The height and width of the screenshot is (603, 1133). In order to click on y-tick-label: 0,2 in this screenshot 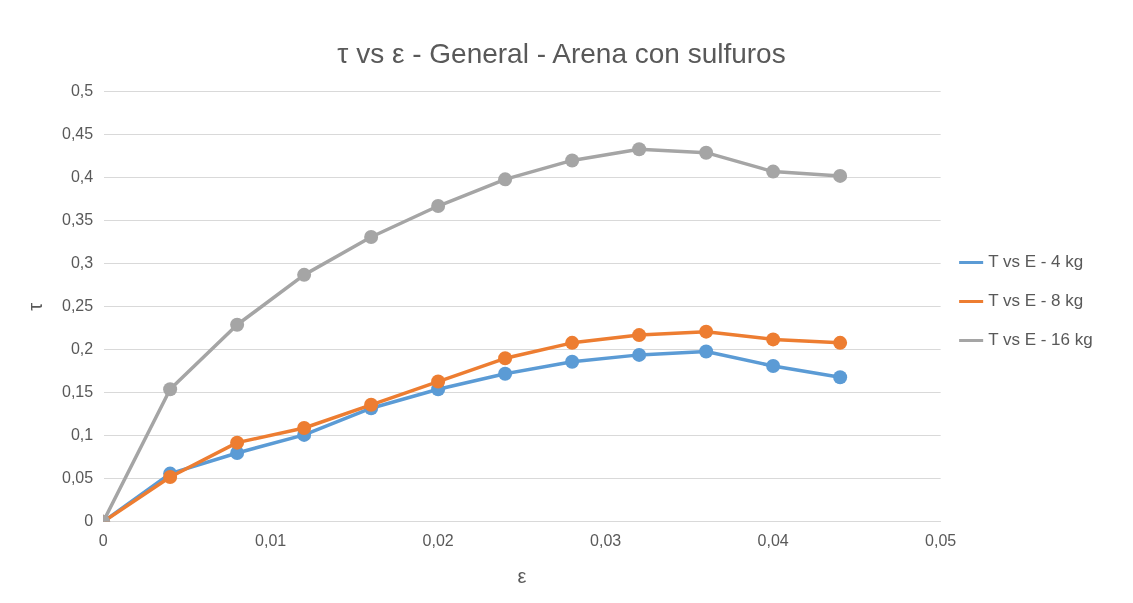, I will do `click(82, 349)`.